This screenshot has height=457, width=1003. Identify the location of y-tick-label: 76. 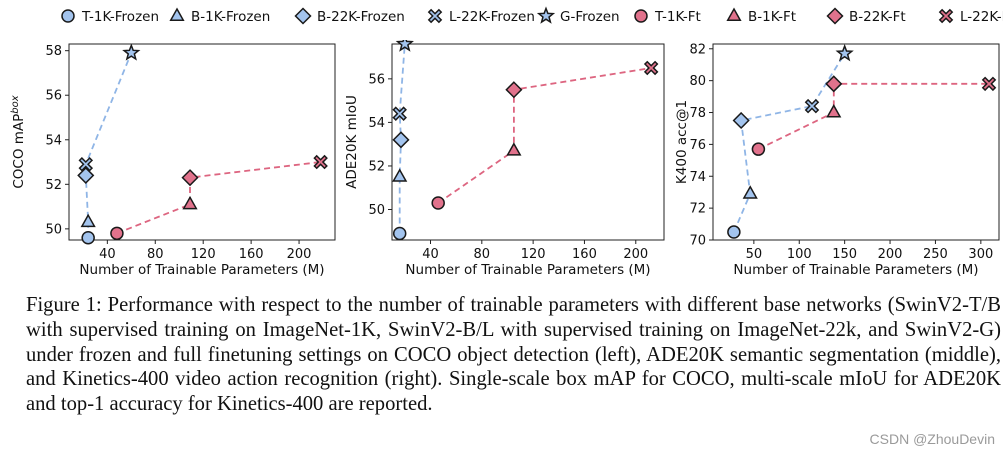
(697, 145).